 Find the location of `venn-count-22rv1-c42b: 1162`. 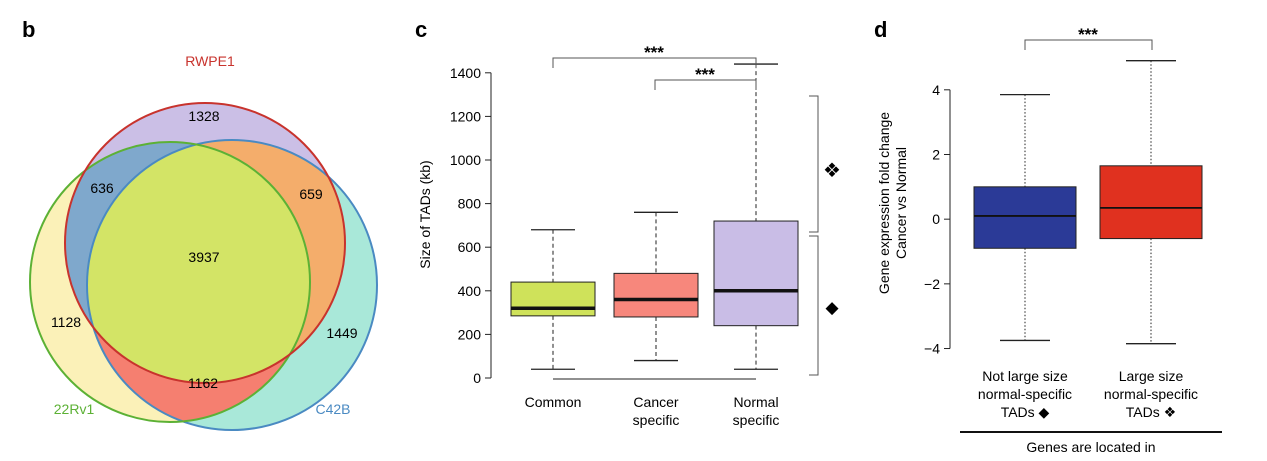

venn-count-22rv1-c42b: 1162 is located at coordinates (203, 383).